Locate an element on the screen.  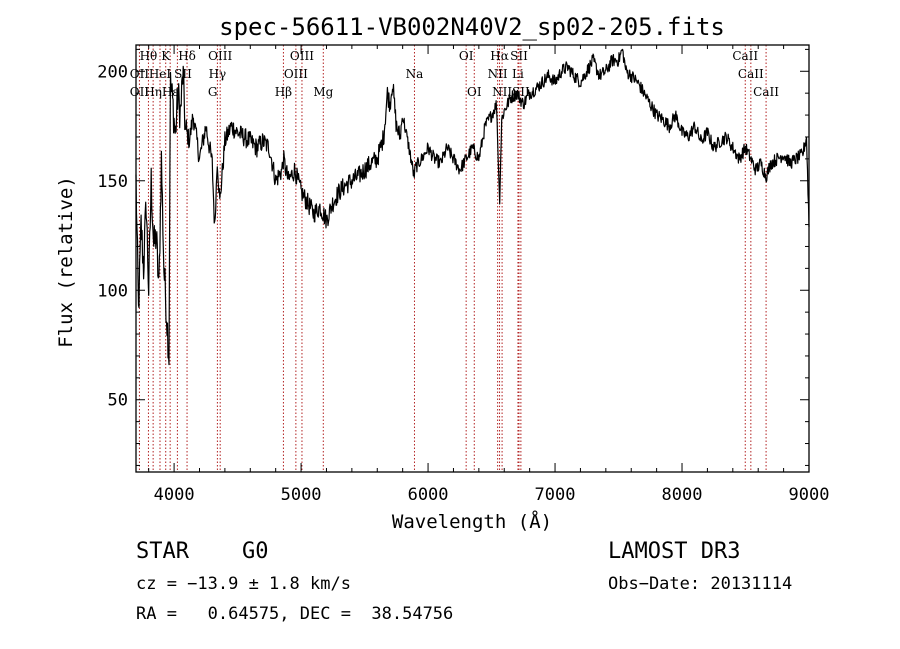
x-tick-label: 5000 is located at coordinates (301, 495).